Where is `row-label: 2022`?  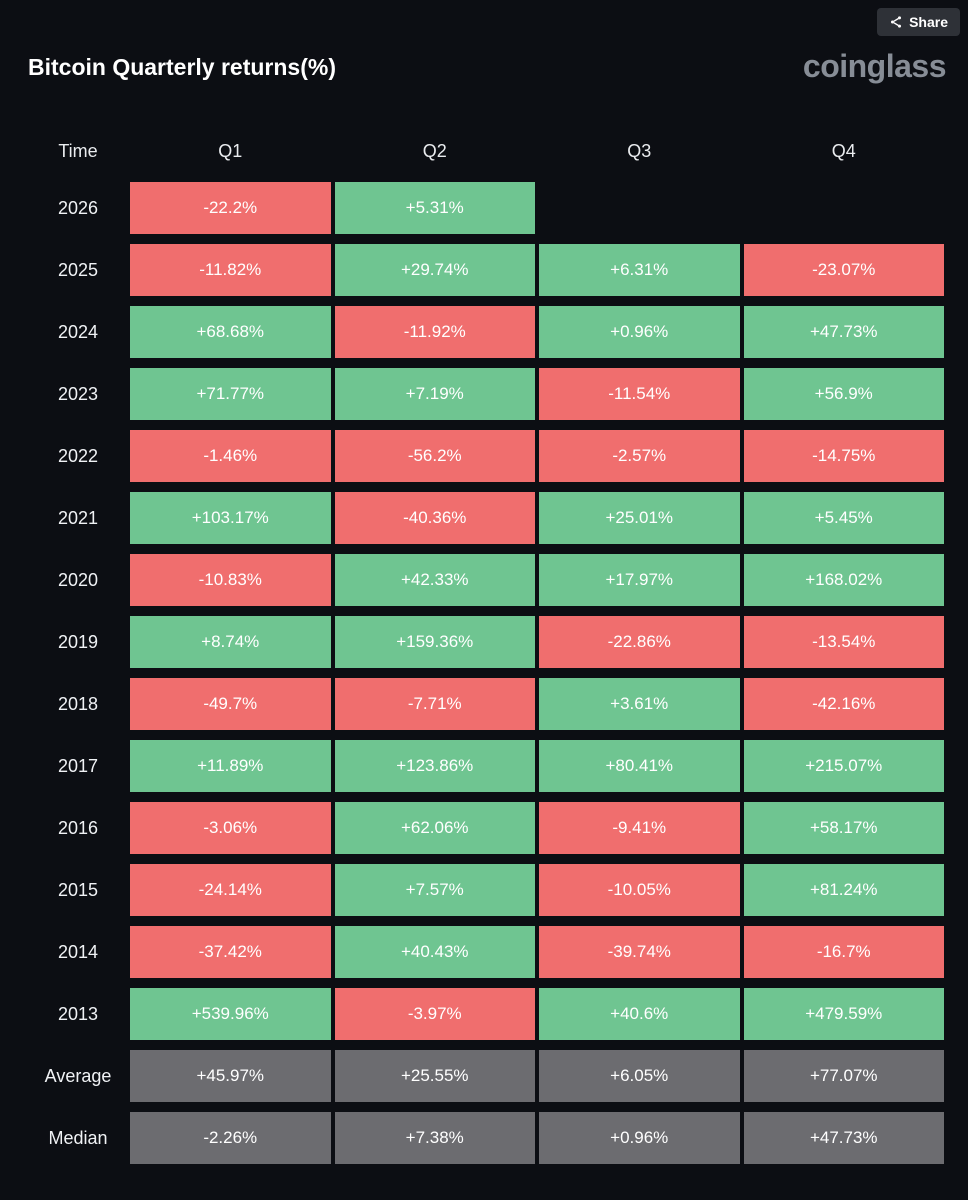 row-label: 2022 is located at coordinates (78, 455).